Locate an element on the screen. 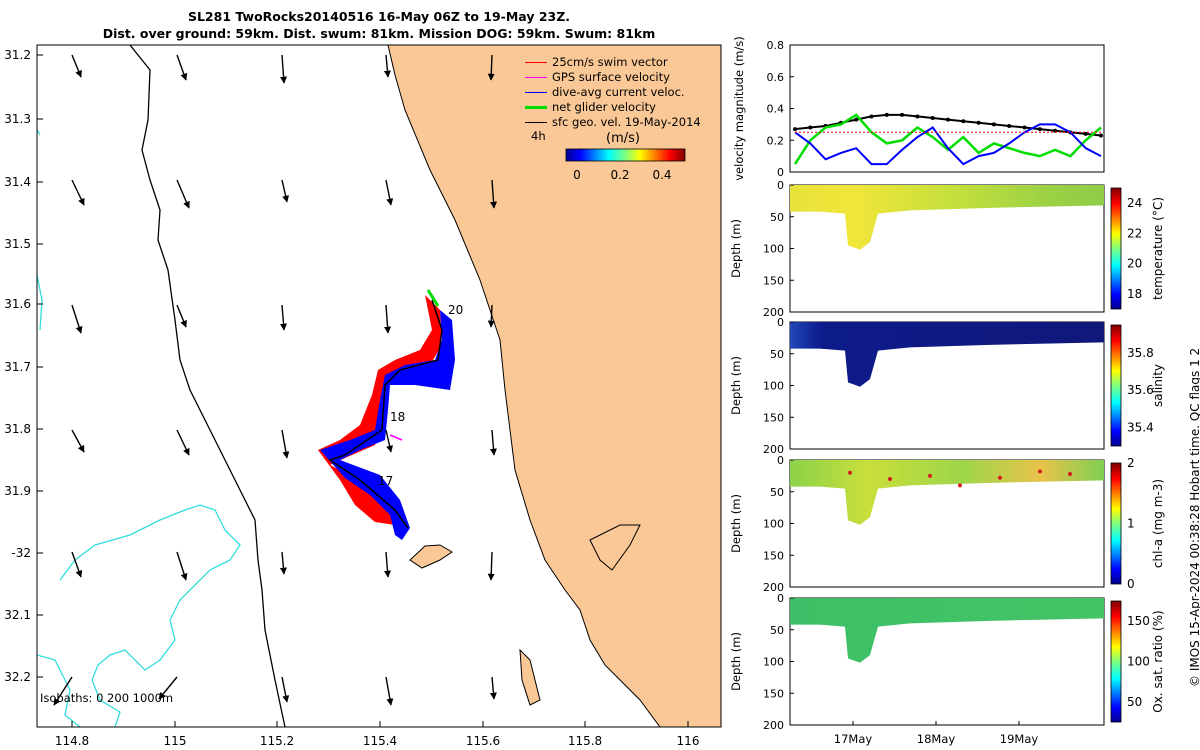 This screenshot has width=1200, height=750. colorbar-tick-label: 0 is located at coordinates (1131, 584).